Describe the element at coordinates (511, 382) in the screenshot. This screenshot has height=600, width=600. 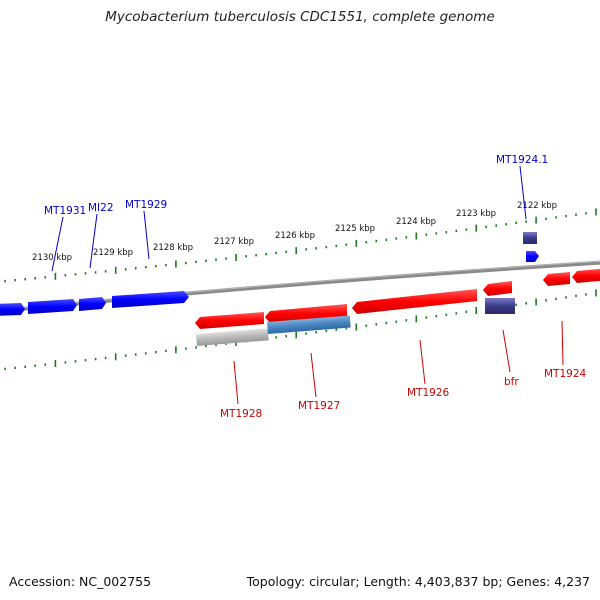
I see `gene-label-bfr: bfr` at that location.